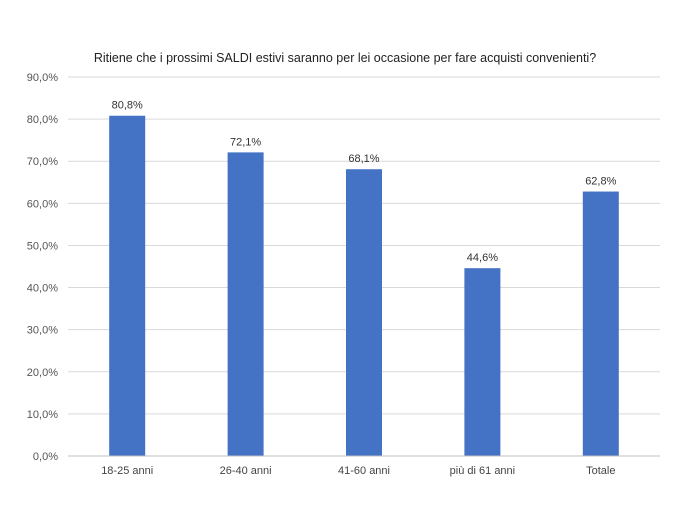 The image size is (680, 510). I want to click on x-tick-label: Totale, so click(600, 471).